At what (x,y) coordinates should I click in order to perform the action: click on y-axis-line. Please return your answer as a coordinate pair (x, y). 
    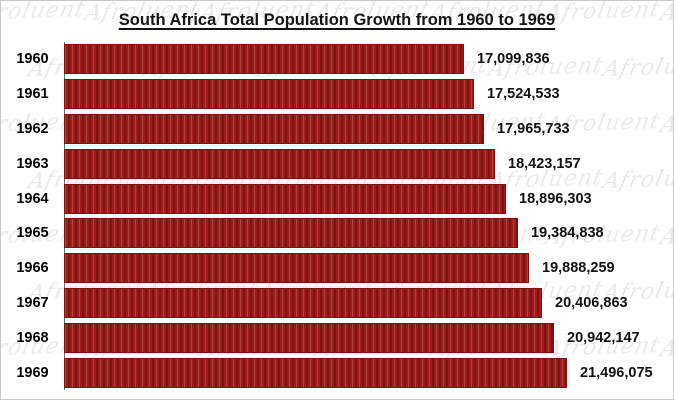
    Looking at the image, I should click on (64, 216).